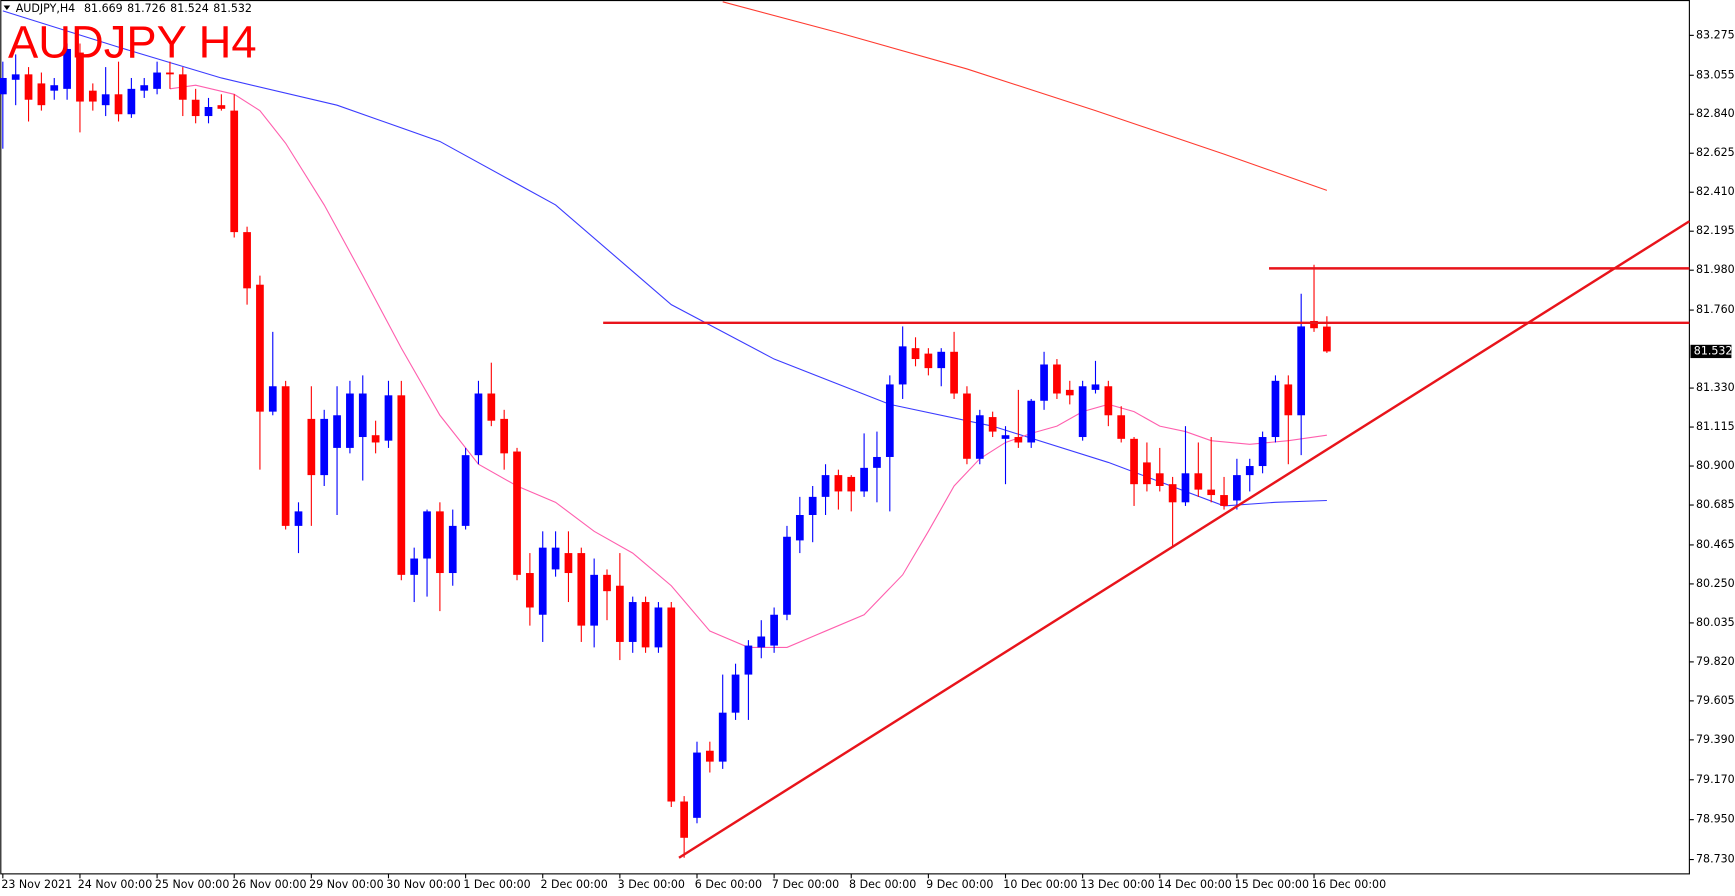 The image size is (1735, 896). Describe the element at coordinates (1715, 622) in the screenshot. I see `y-tick-label: 80.035` at that location.